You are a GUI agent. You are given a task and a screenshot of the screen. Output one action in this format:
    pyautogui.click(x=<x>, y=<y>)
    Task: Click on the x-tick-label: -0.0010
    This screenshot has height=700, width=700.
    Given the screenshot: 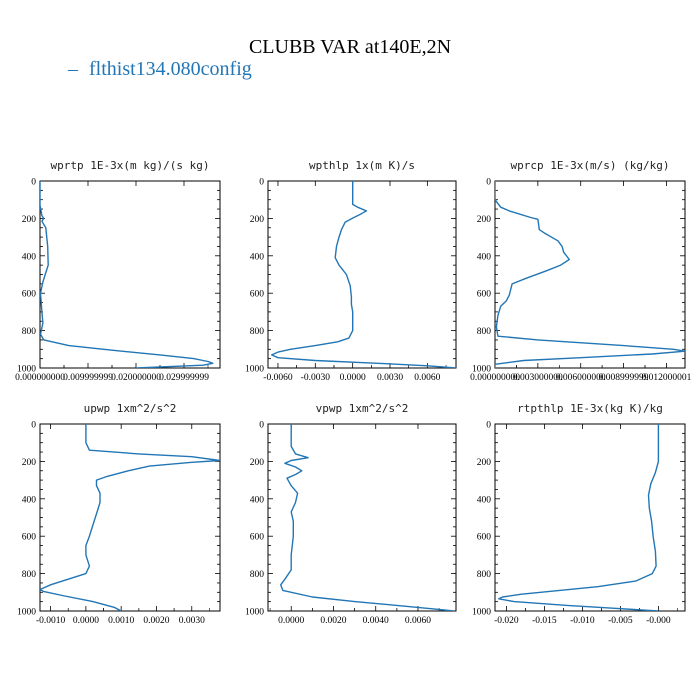 What is the action you would take?
    pyautogui.click(x=51, y=621)
    